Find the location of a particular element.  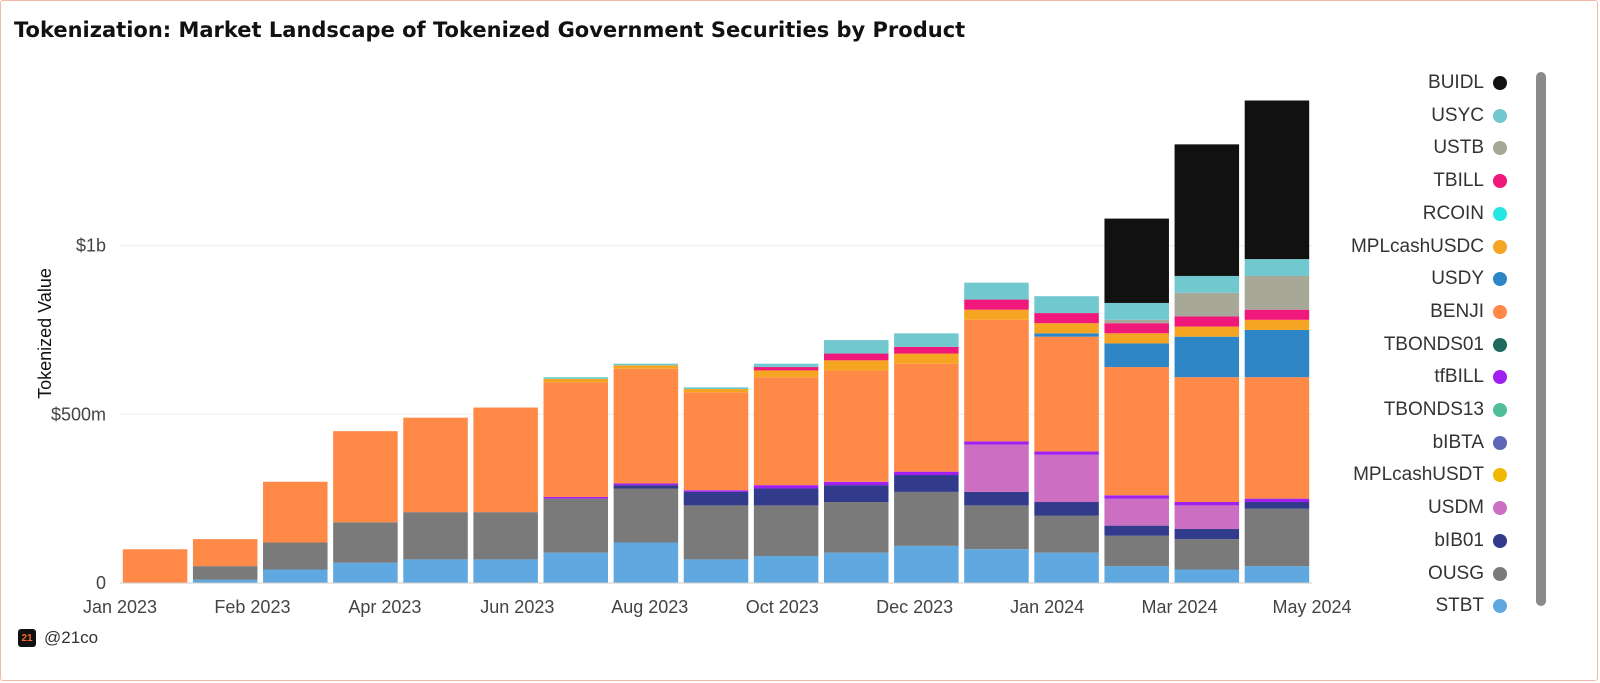

legend-item-mplcashusdc: MPLcashUSDC is located at coordinates (1429, 247).